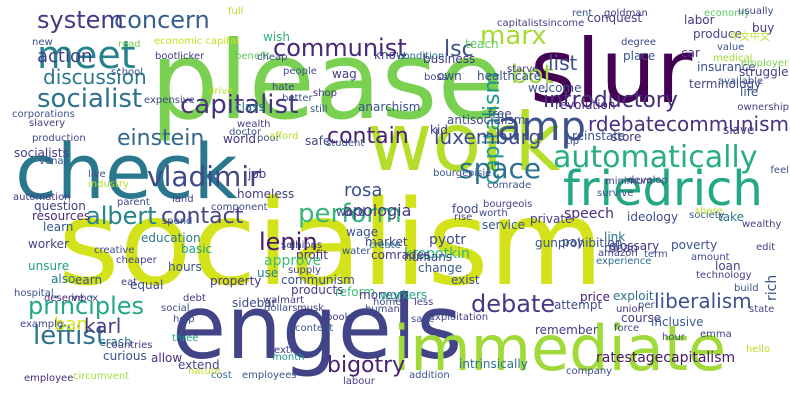 The height and width of the screenshot is (400, 790). Describe the element at coordinates (58, 227) in the screenshot. I see `word-learn: learn` at that location.